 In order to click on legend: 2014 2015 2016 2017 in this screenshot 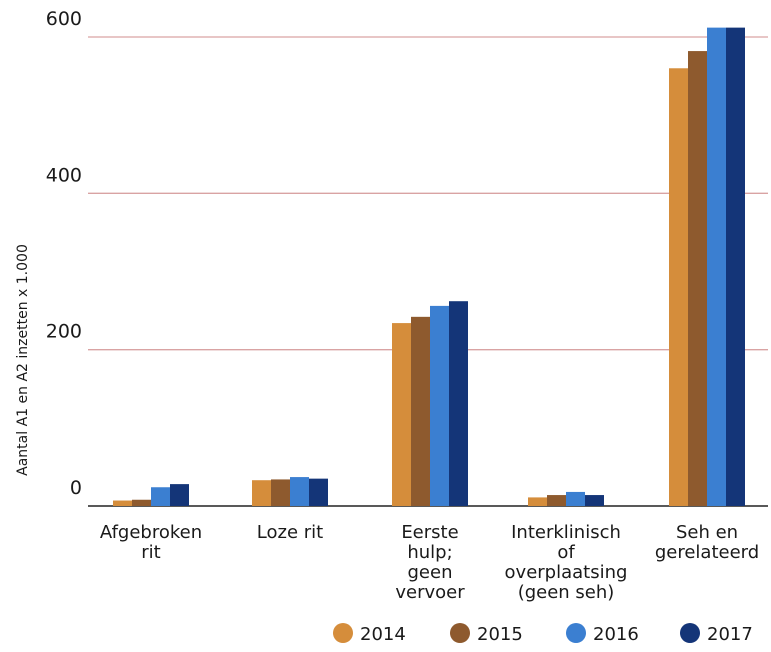, I will do `click(543, 634)`.